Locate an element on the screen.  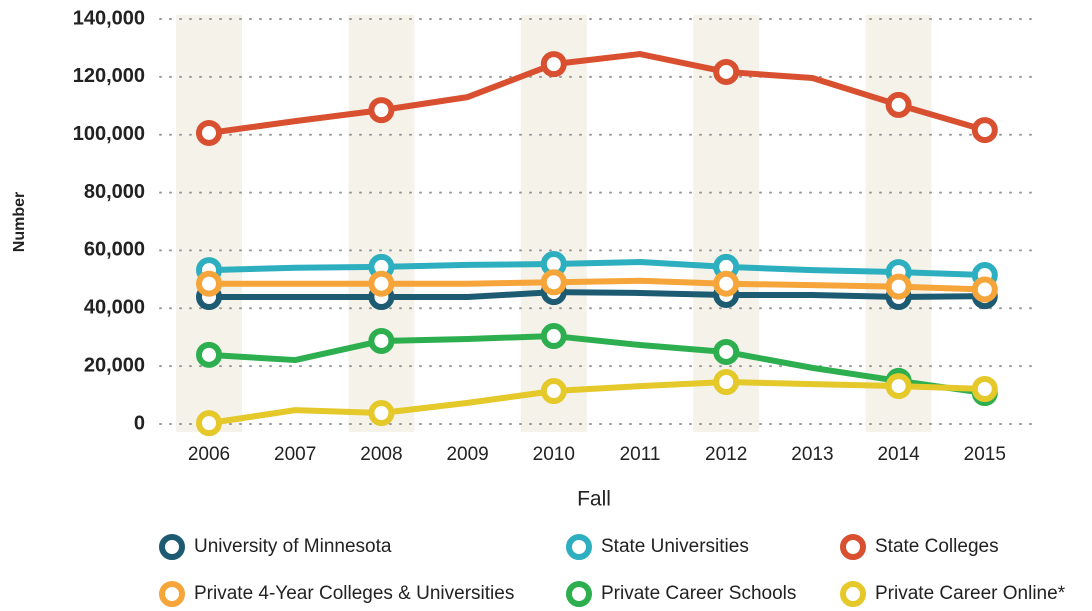
x-tick-label: 2010 is located at coordinates (554, 454).